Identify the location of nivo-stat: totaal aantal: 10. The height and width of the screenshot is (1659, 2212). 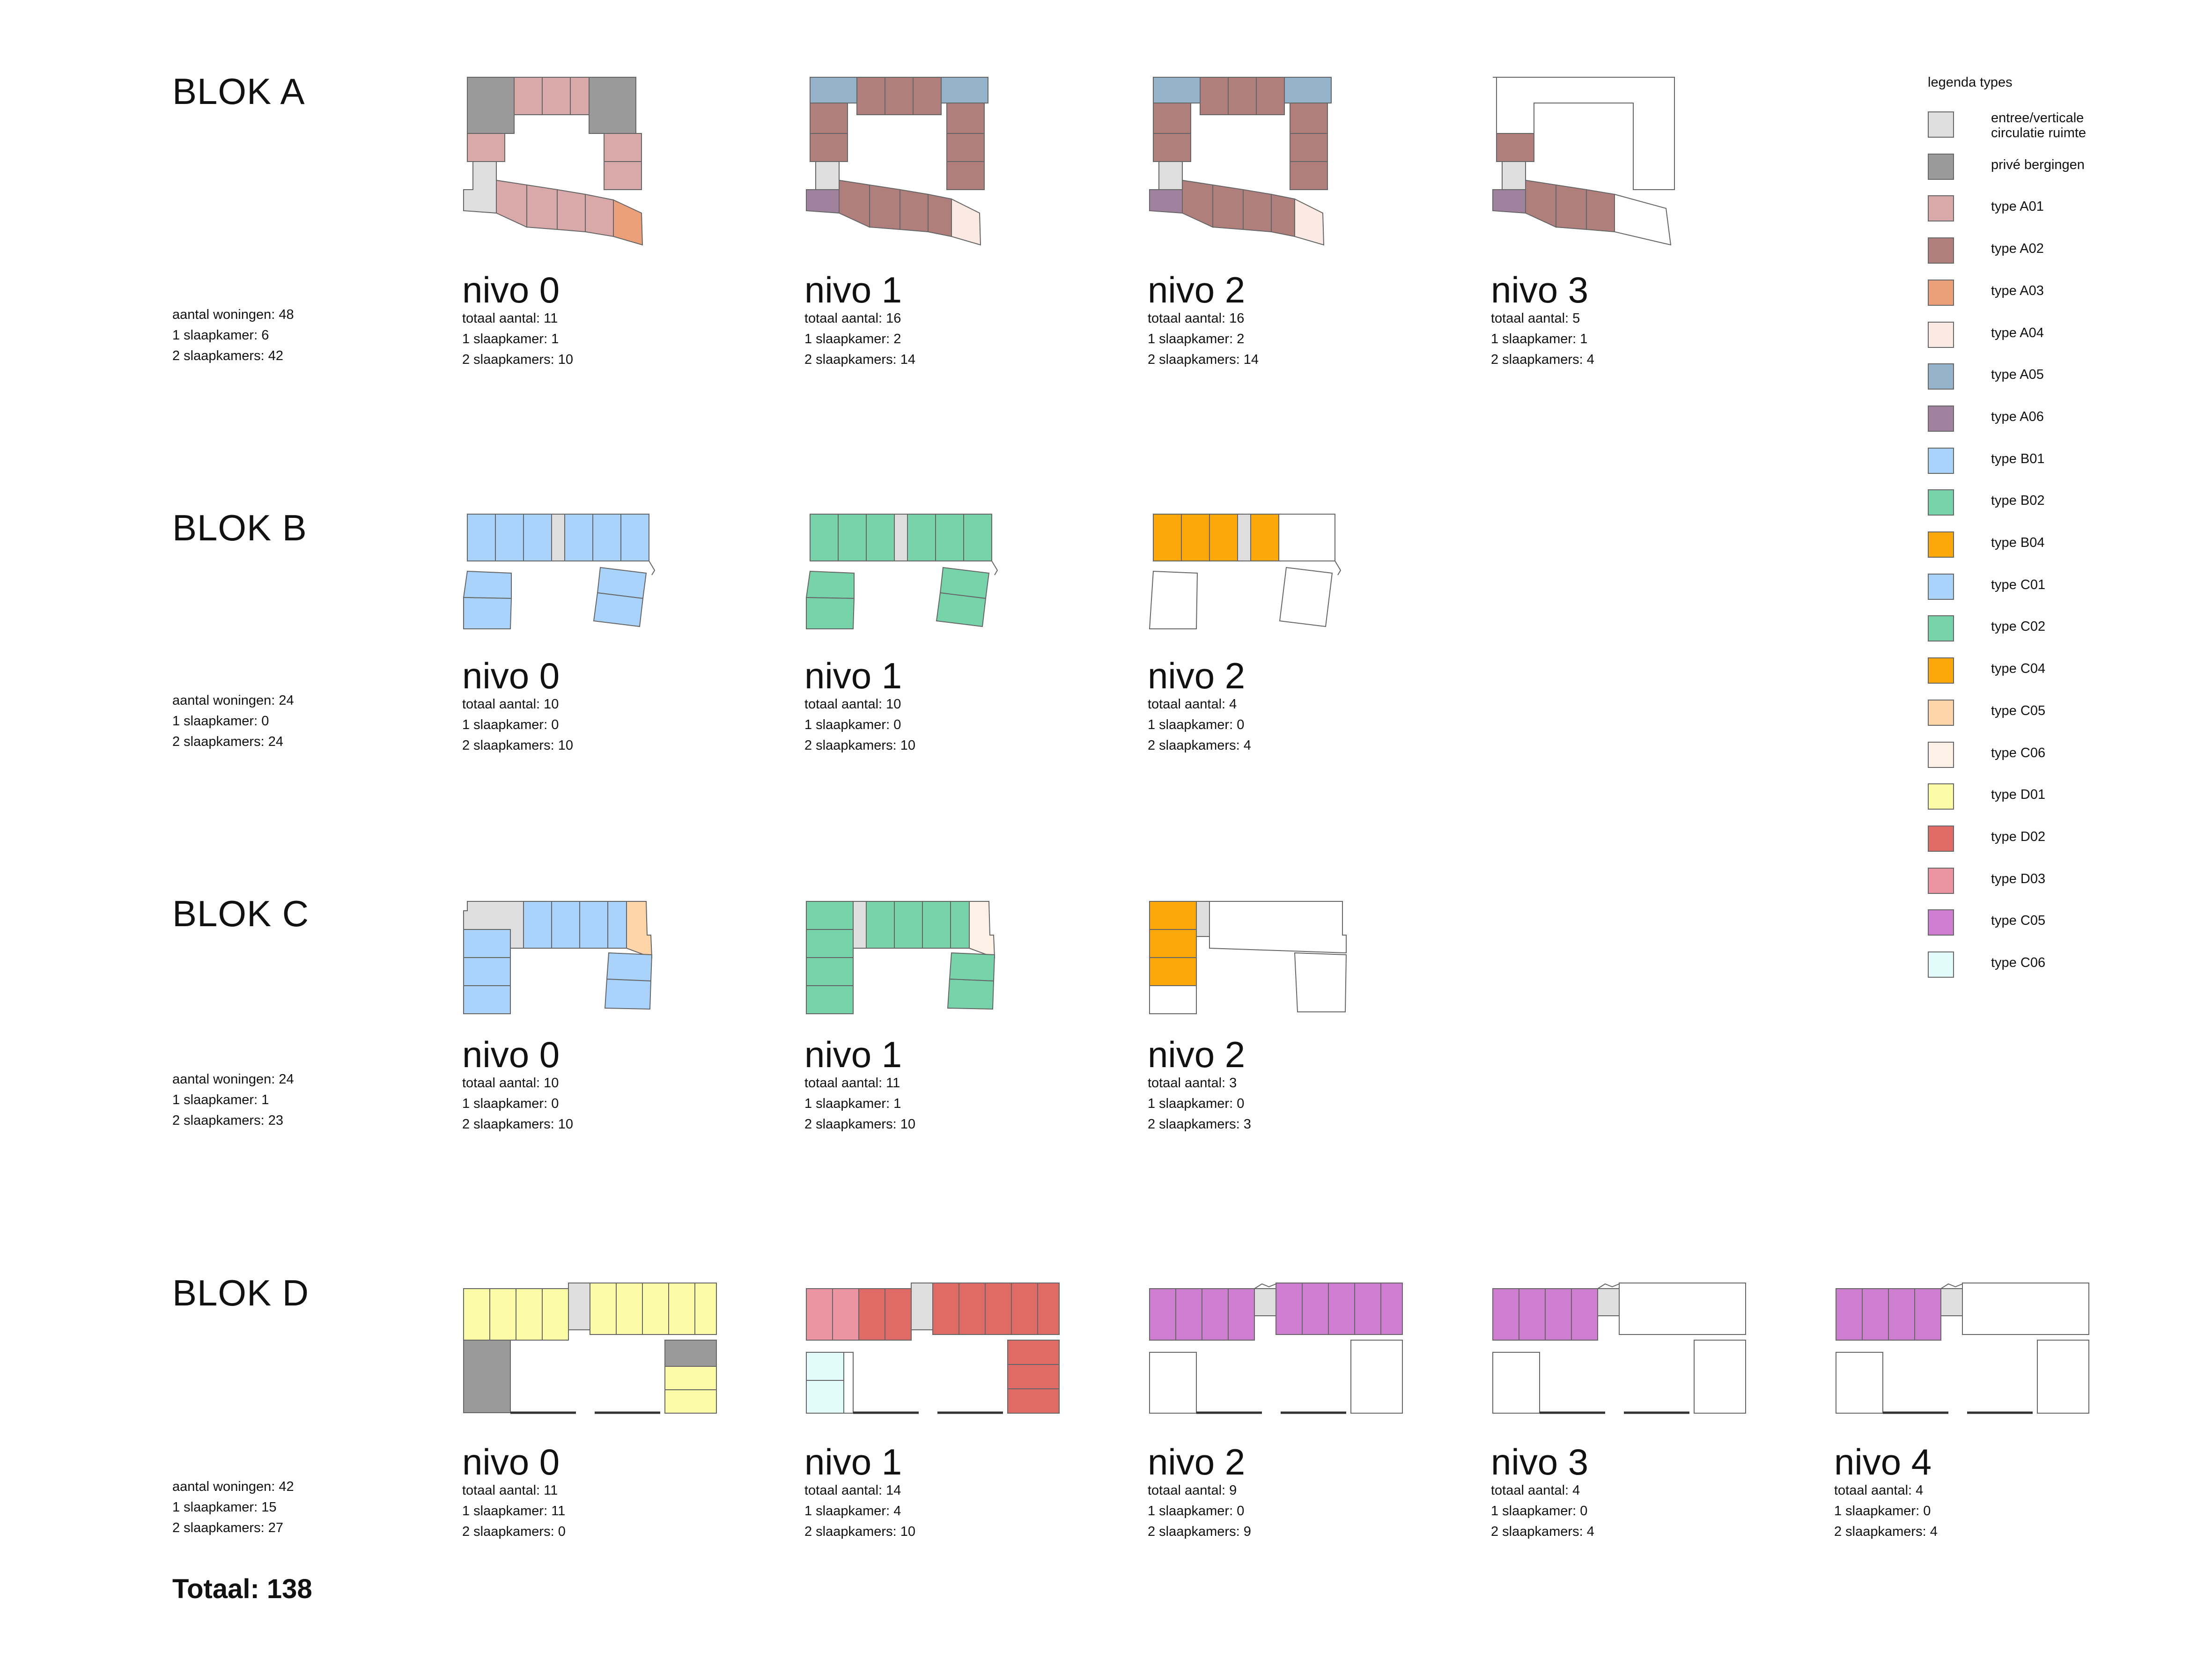
(853, 704).